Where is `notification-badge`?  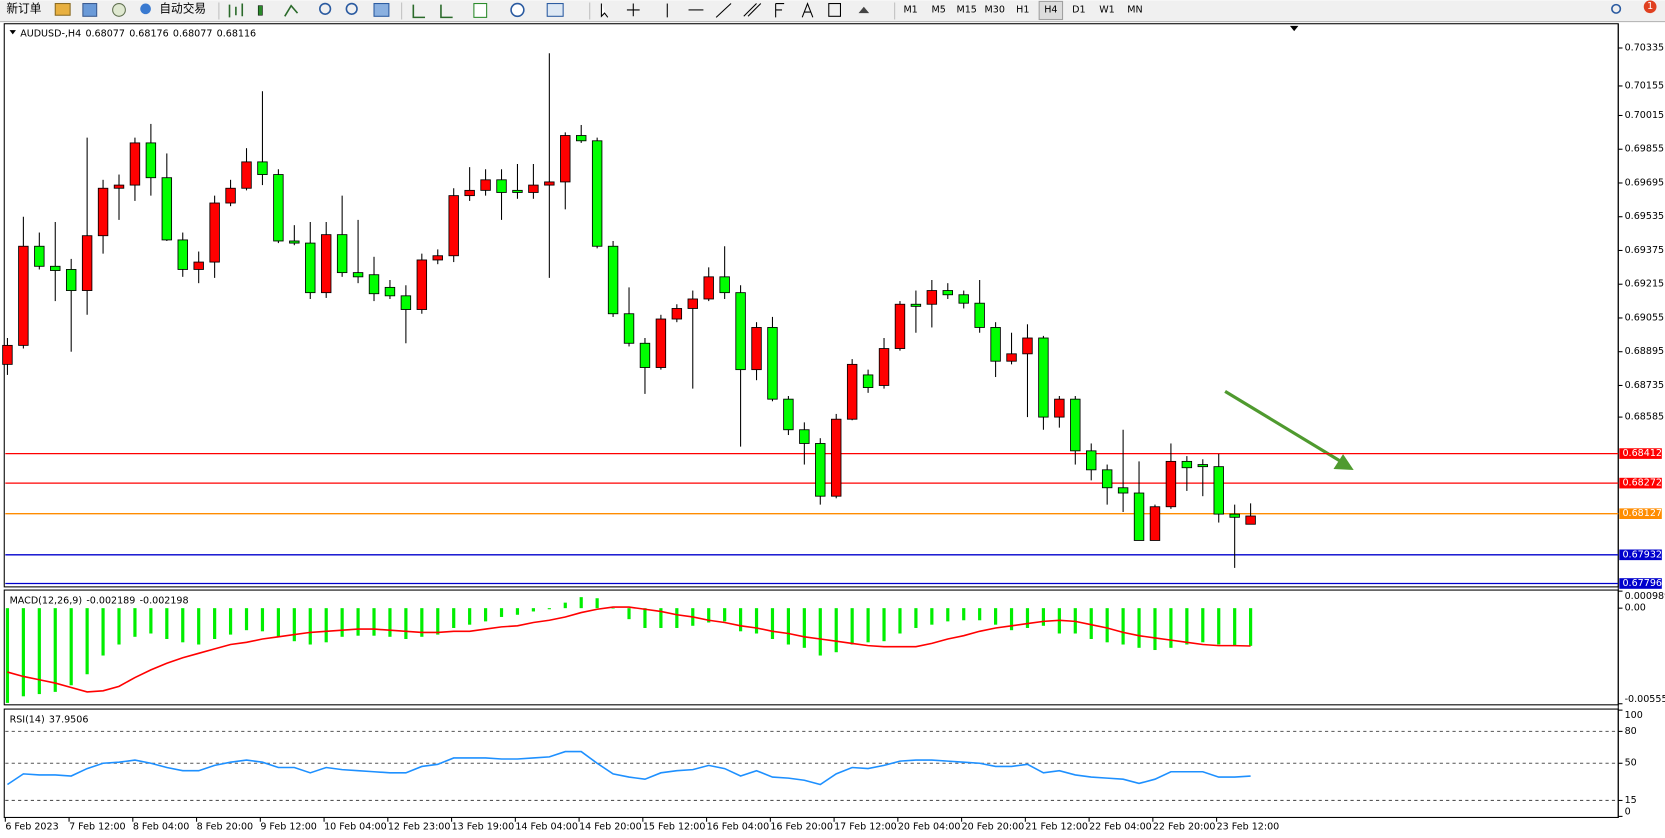 notification-badge is located at coordinates (1650, 7).